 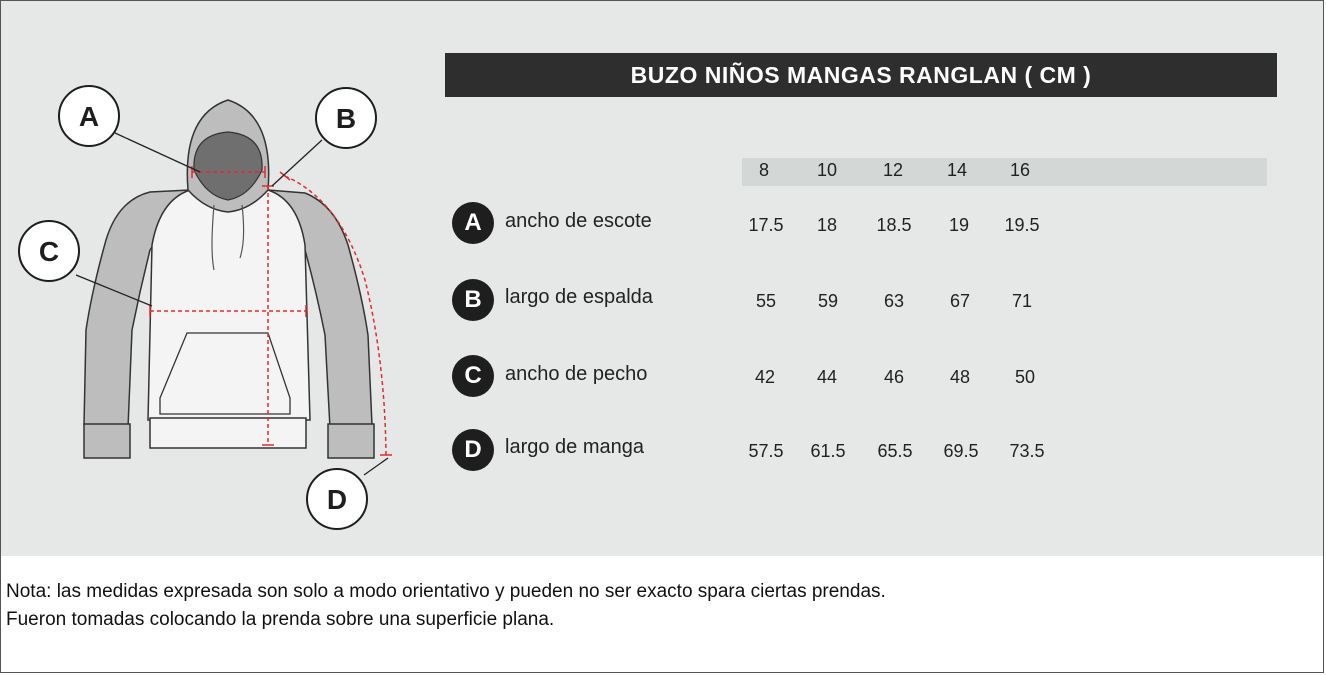 I want to click on row-badge-d: D, so click(x=473, y=450).